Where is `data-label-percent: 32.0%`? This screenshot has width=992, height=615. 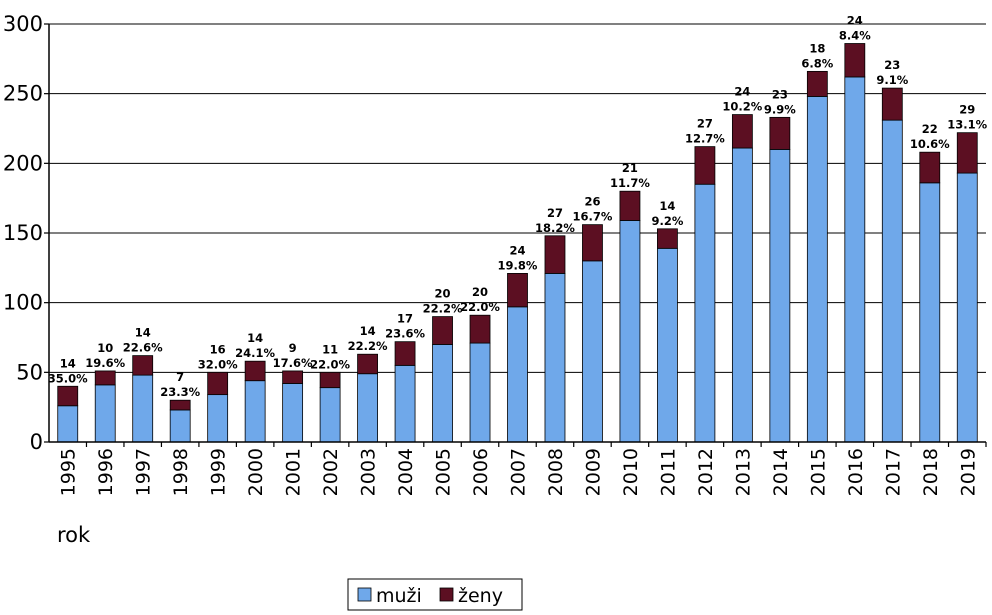
data-label-percent: 32.0% is located at coordinates (218, 364).